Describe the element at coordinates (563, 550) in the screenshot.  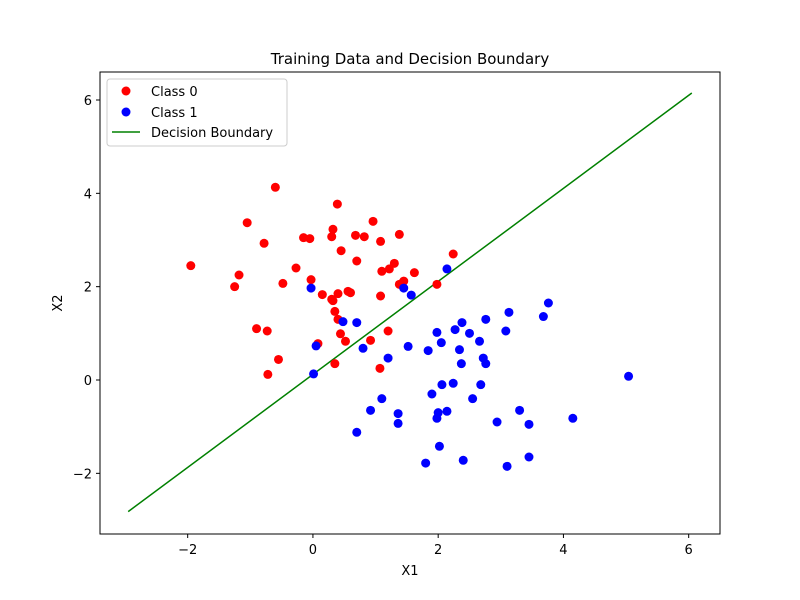
I see `x-tick-label: 4` at that location.